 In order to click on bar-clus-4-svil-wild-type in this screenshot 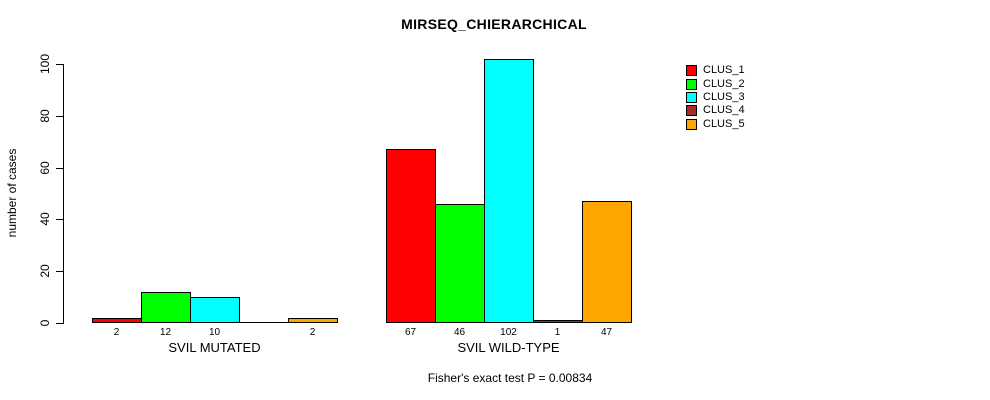, I will do `click(558, 321)`.